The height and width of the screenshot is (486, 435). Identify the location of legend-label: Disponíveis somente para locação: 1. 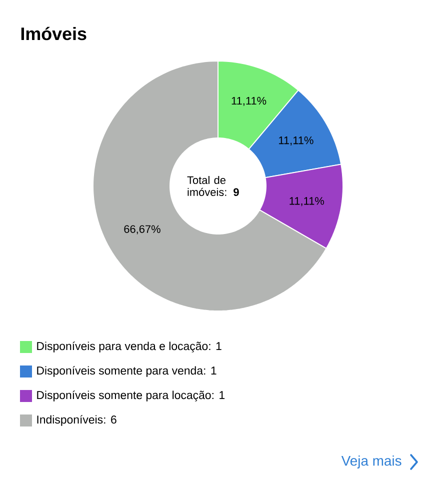
(131, 396).